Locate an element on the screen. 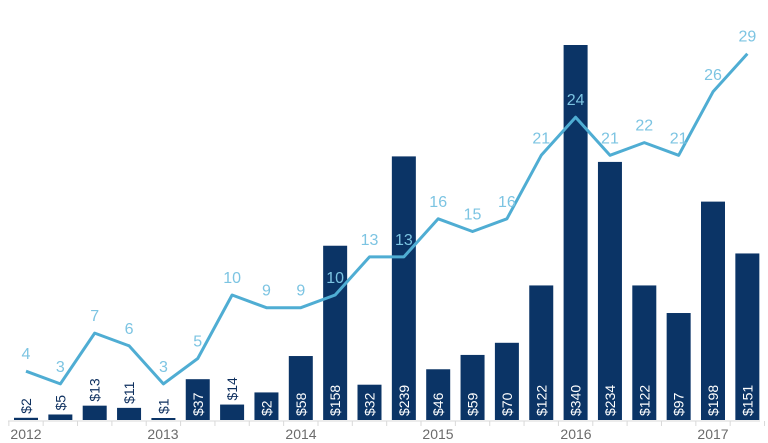 The image size is (768, 443). x-tick-label: 2013 is located at coordinates (162, 434).